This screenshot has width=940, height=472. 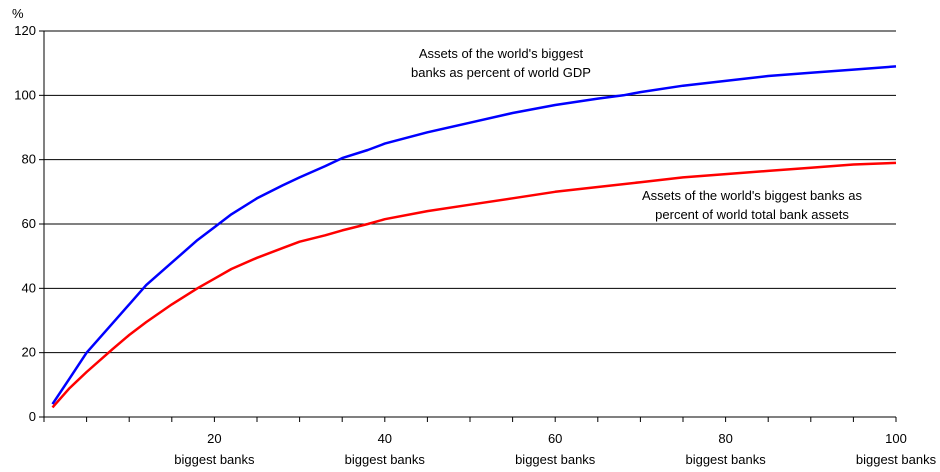 I want to click on series-annotation-line: percent of world total bank assets, so click(x=752, y=214).